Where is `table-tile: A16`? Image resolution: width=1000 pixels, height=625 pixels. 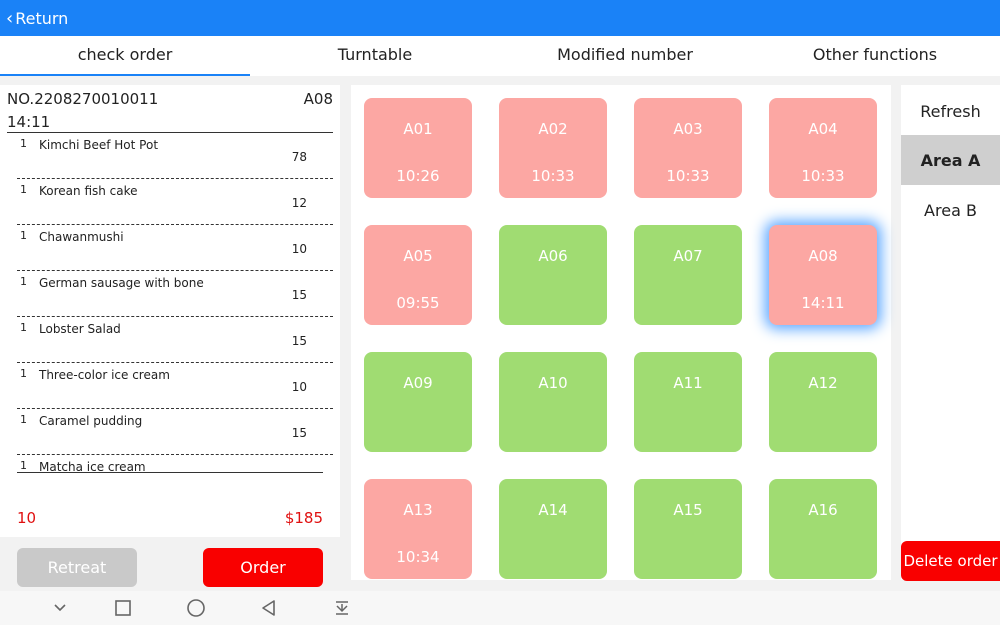
table-tile: A16 is located at coordinates (823, 529).